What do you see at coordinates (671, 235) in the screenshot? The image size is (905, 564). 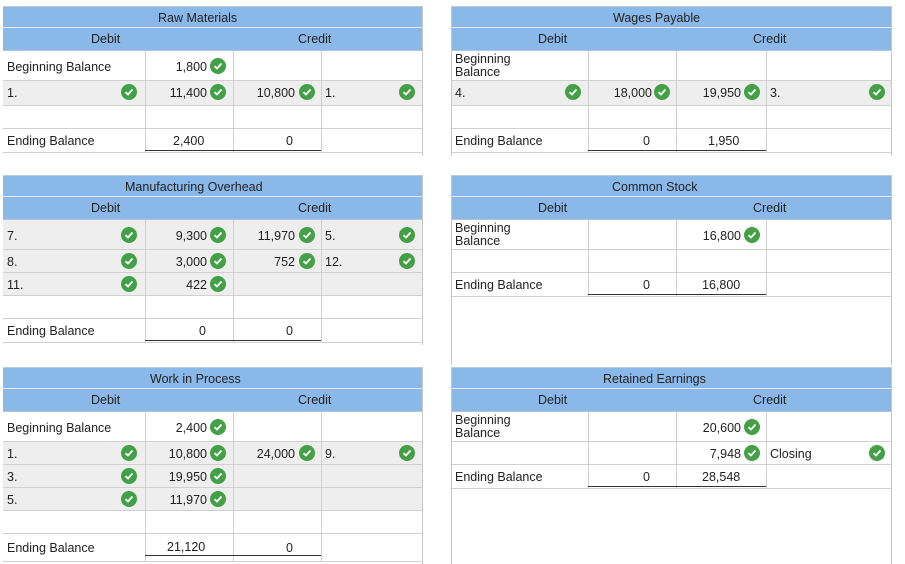 I see `beginning-balance-row: Beginning Balance 16,800` at bounding box center [671, 235].